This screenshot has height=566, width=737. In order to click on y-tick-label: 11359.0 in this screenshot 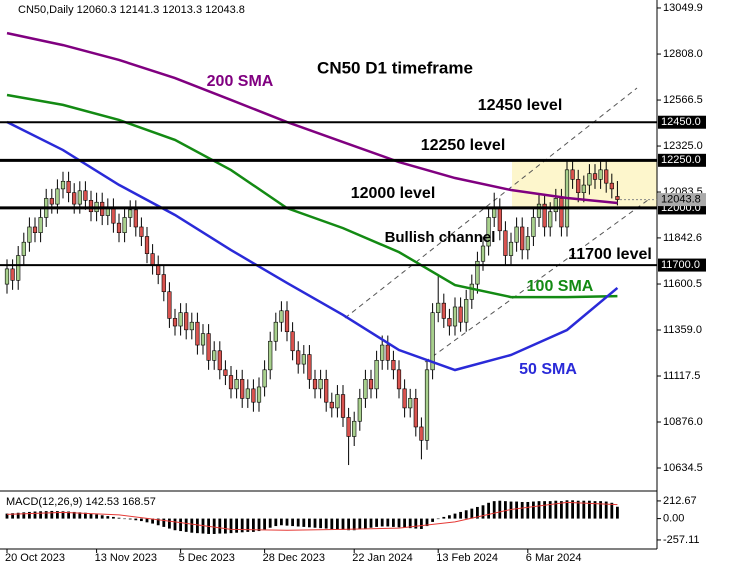, I will do `click(682, 330)`.